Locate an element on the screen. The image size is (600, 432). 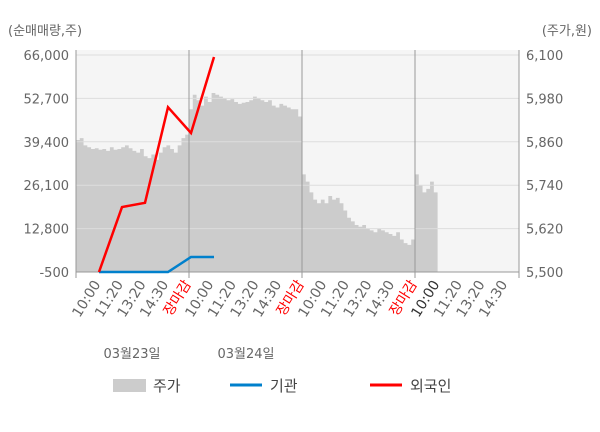
legend-label-institution: 기관 is located at coordinates (284, 386).